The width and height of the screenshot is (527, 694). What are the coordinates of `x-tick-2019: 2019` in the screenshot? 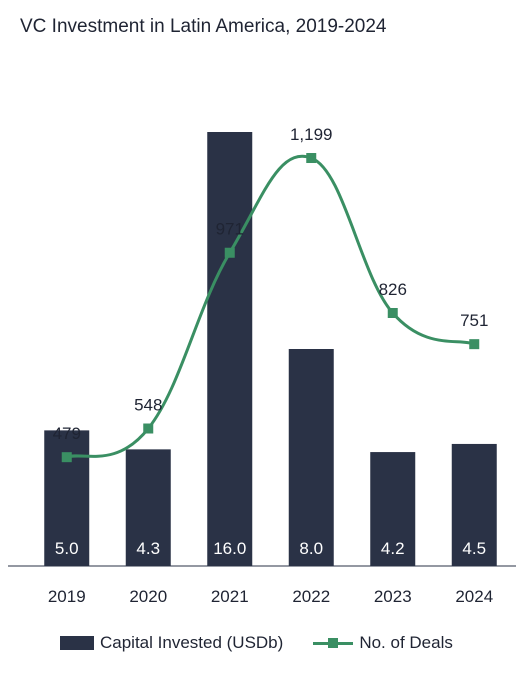 It's located at (67, 596).